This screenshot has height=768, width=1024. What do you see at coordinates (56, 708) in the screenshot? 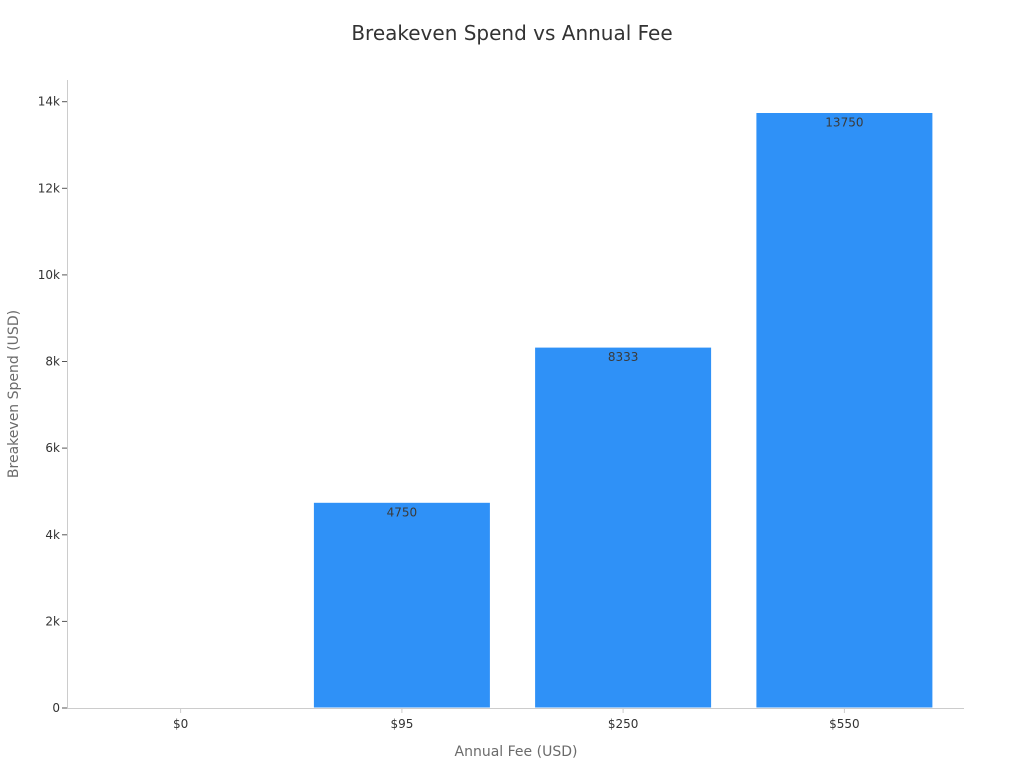
I see `y-tick-label-0: 0` at bounding box center [56, 708].